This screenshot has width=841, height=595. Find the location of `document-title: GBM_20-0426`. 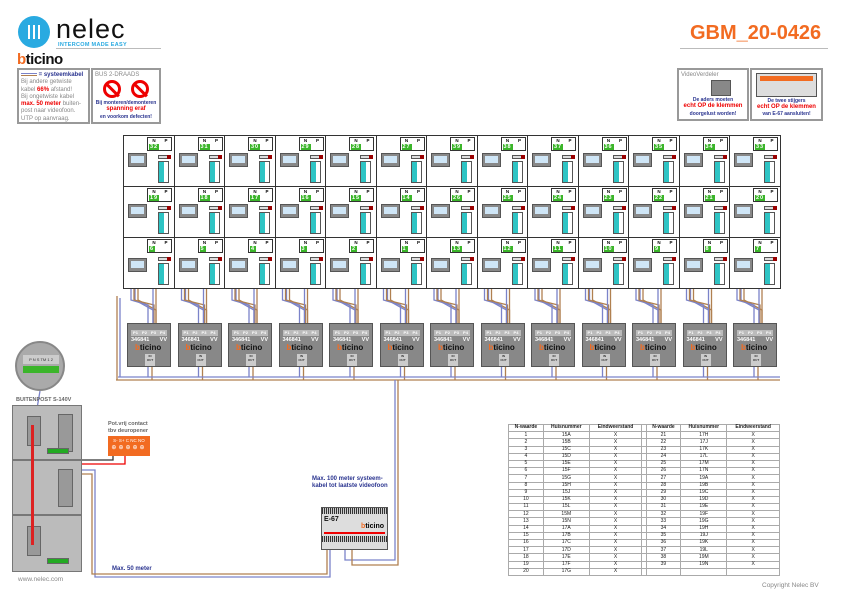

document-title: GBM_20-0426 is located at coordinates (756, 33).